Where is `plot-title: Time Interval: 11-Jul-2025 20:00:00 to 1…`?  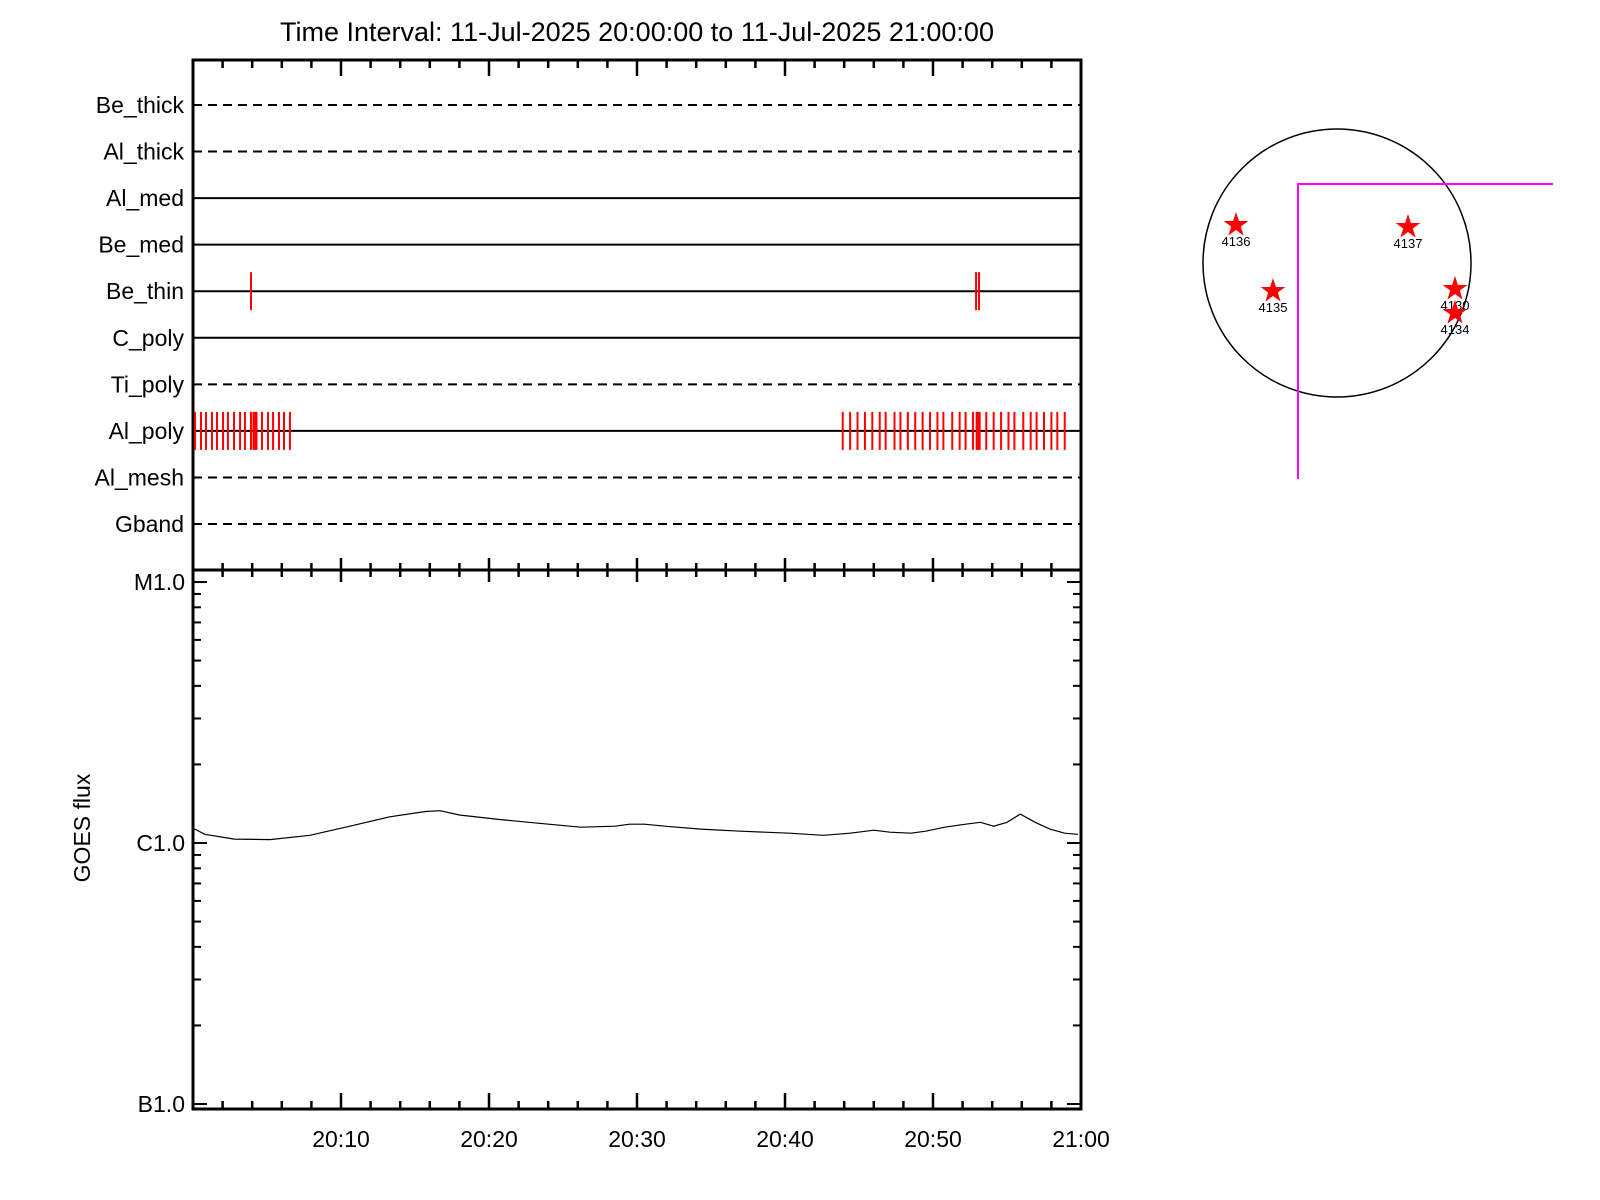
plot-title: Time Interval: 11-Jul-2025 20:00:00 to 1… is located at coordinates (637, 32).